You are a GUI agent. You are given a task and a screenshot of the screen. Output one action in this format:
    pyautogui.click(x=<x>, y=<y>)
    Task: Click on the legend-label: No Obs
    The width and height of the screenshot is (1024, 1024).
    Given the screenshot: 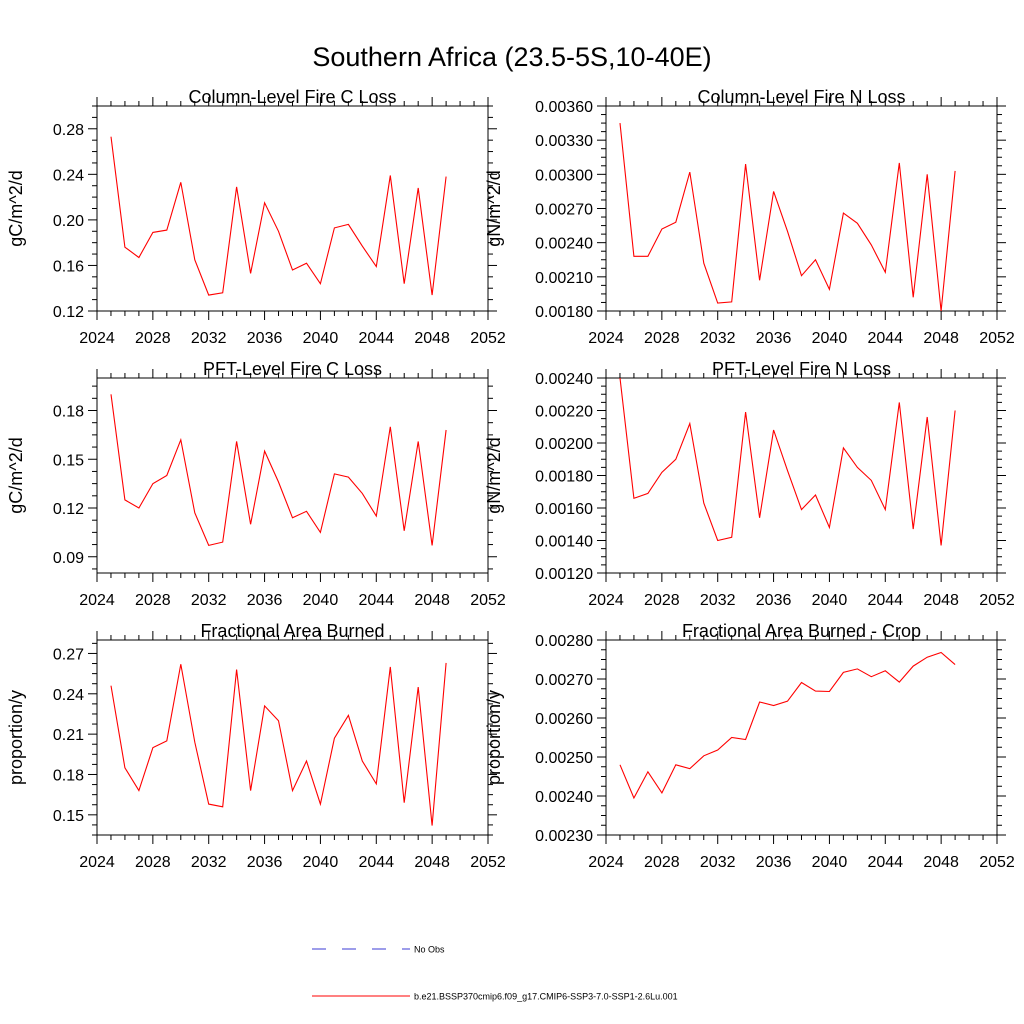 What is the action you would take?
    pyautogui.click(x=429, y=950)
    